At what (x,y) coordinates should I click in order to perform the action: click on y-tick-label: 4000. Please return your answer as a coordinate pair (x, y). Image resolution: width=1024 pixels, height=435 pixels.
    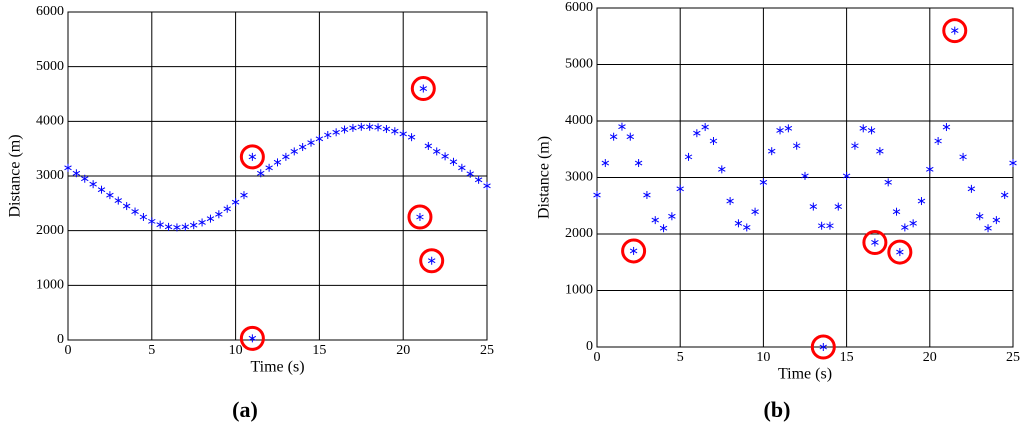
    Looking at the image, I should click on (579, 120).